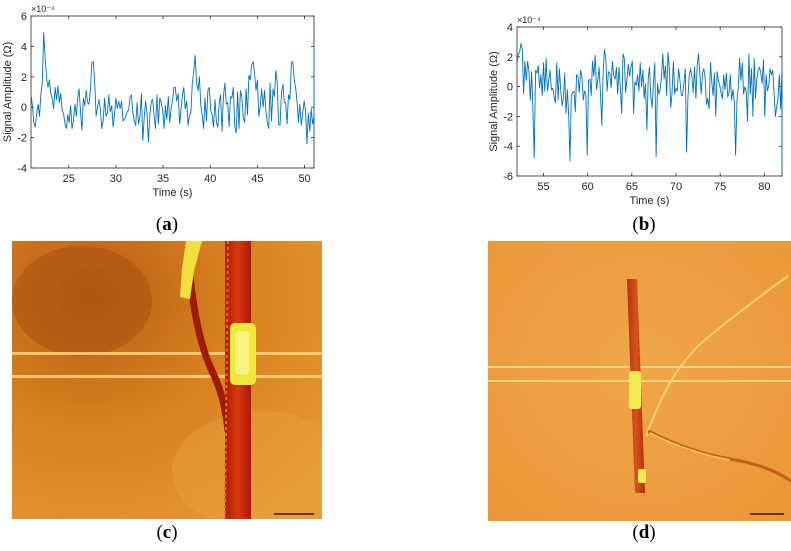 The height and width of the screenshot is (551, 791). Describe the element at coordinates (163, 179) in the screenshot. I see `x-tick-label: 35` at that location.